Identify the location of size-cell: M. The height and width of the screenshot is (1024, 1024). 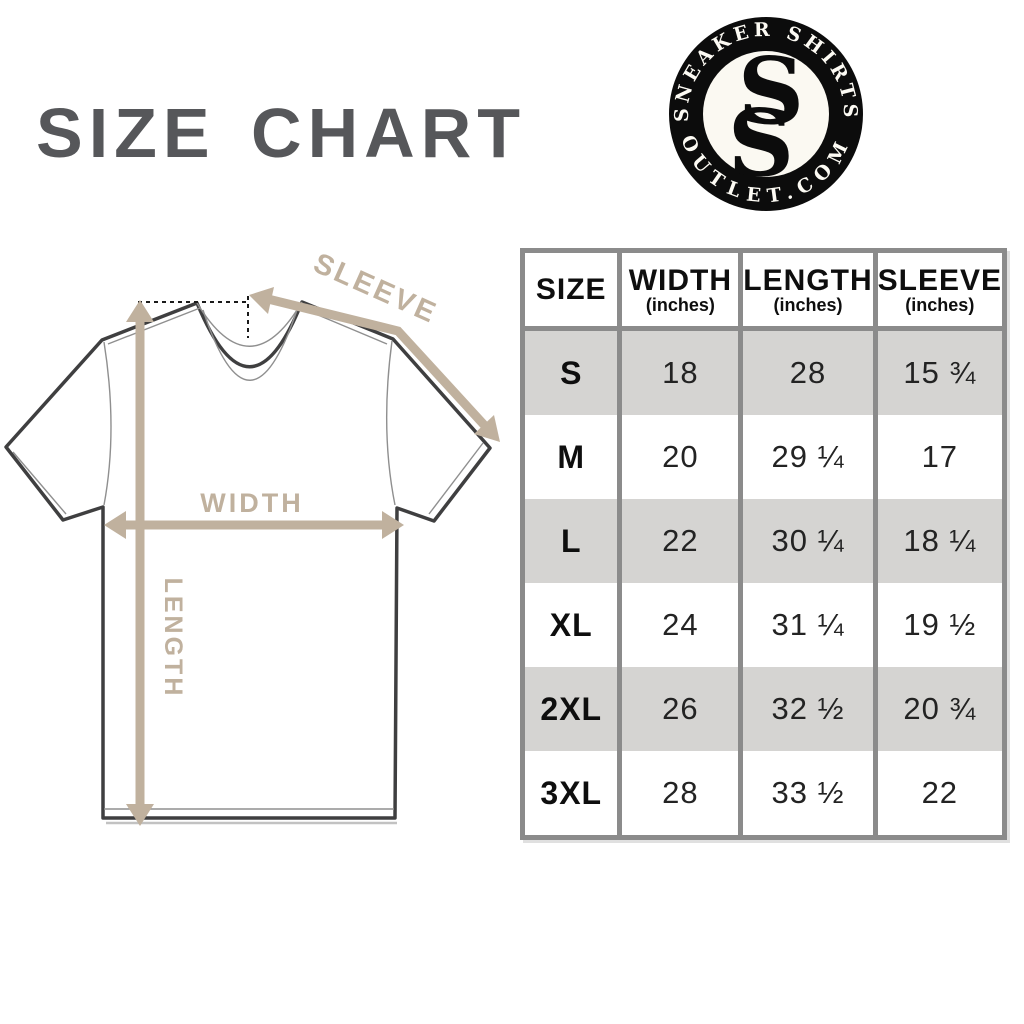
(571, 457).